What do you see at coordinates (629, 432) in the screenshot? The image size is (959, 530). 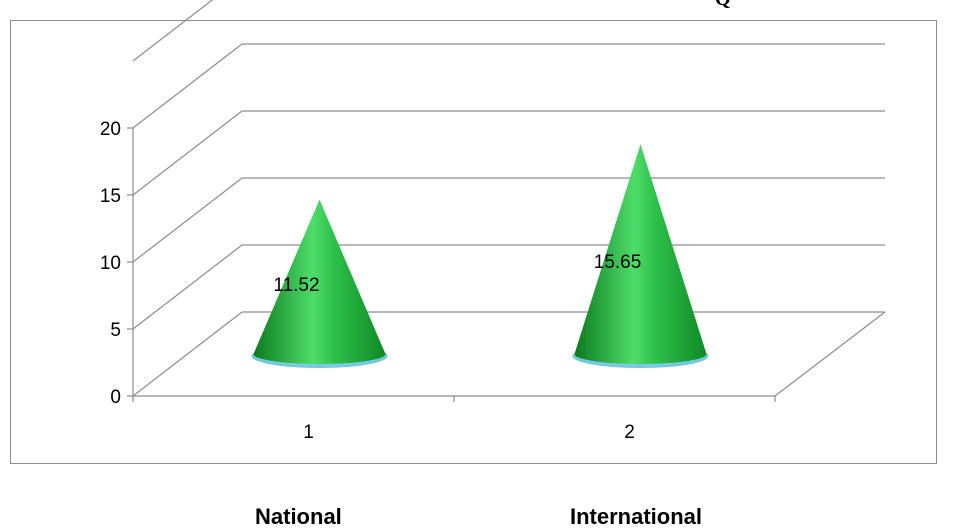 I see `x-tick-label-2: 2` at bounding box center [629, 432].